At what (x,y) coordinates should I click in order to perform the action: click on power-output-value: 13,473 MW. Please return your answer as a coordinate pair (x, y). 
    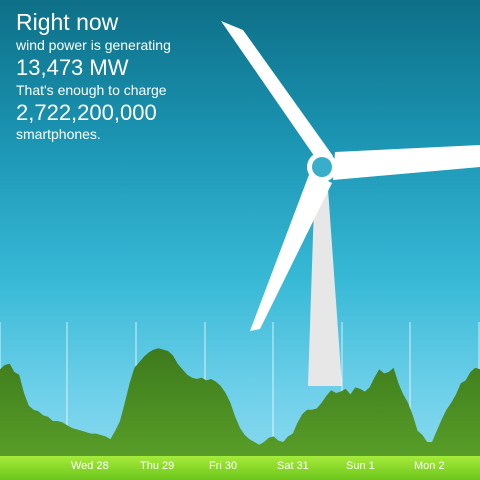
    Looking at the image, I should click on (72, 67).